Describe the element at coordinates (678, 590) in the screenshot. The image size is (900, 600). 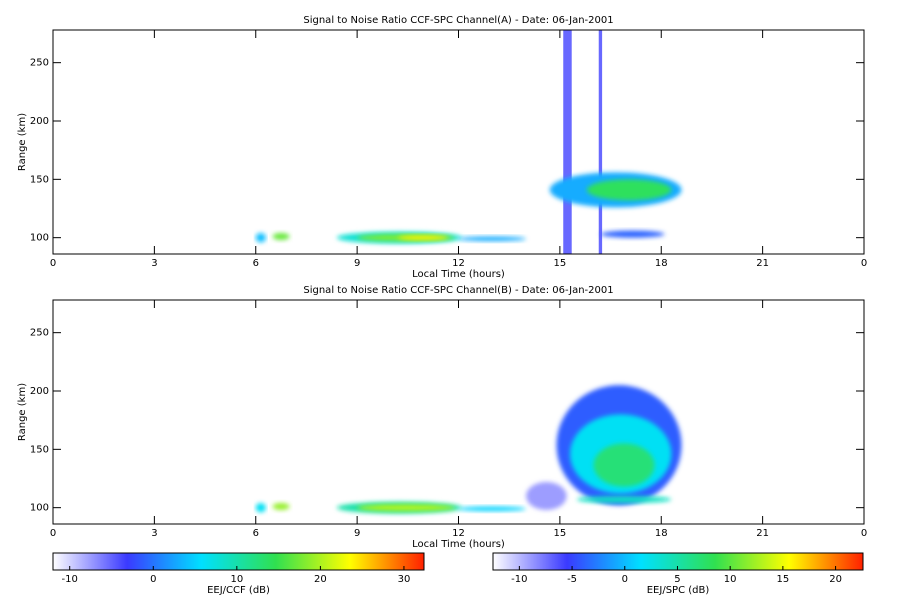
I see `colorbar-label: EEJ/SPC (dB)` at that location.